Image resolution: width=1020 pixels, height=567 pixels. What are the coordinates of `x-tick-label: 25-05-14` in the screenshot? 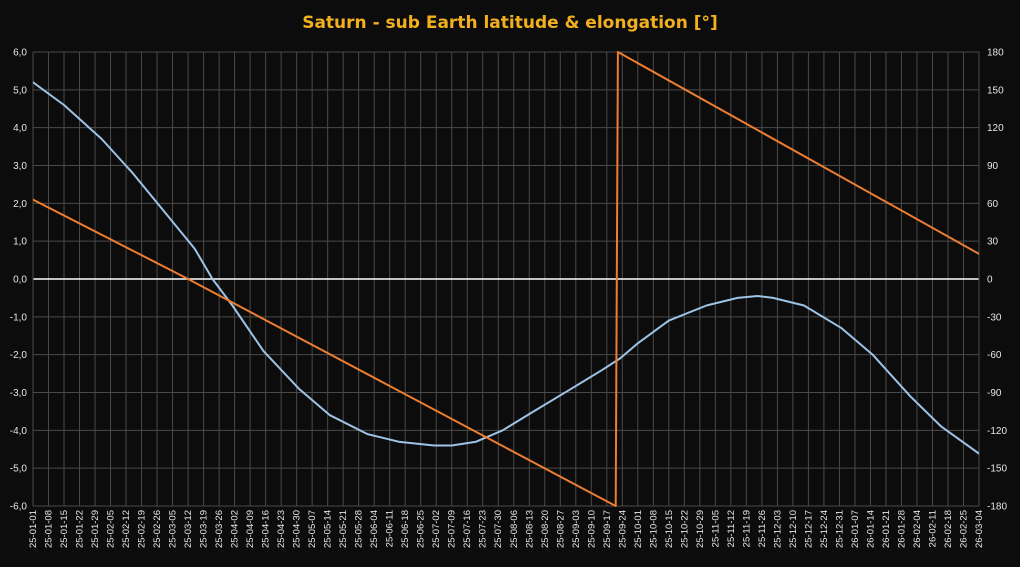 It's located at (328, 529).